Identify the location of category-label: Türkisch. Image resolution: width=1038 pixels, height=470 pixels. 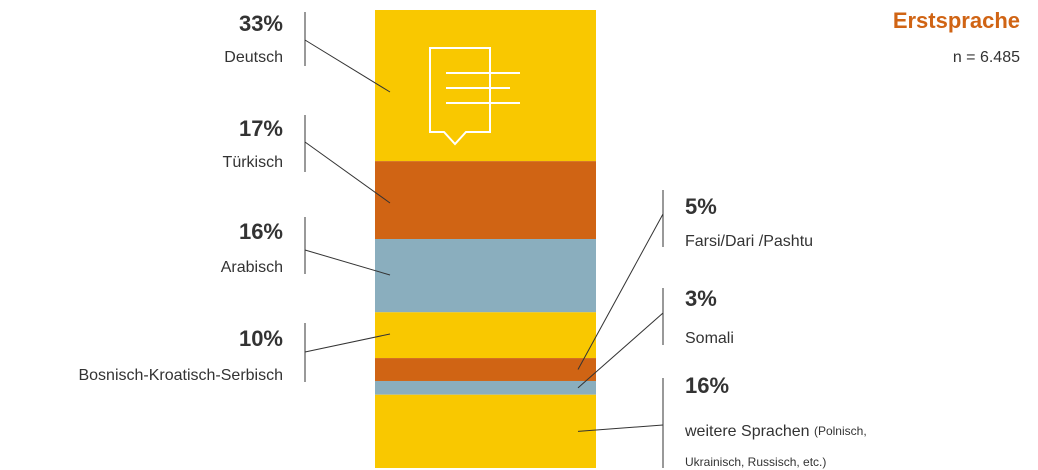
(253, 162).